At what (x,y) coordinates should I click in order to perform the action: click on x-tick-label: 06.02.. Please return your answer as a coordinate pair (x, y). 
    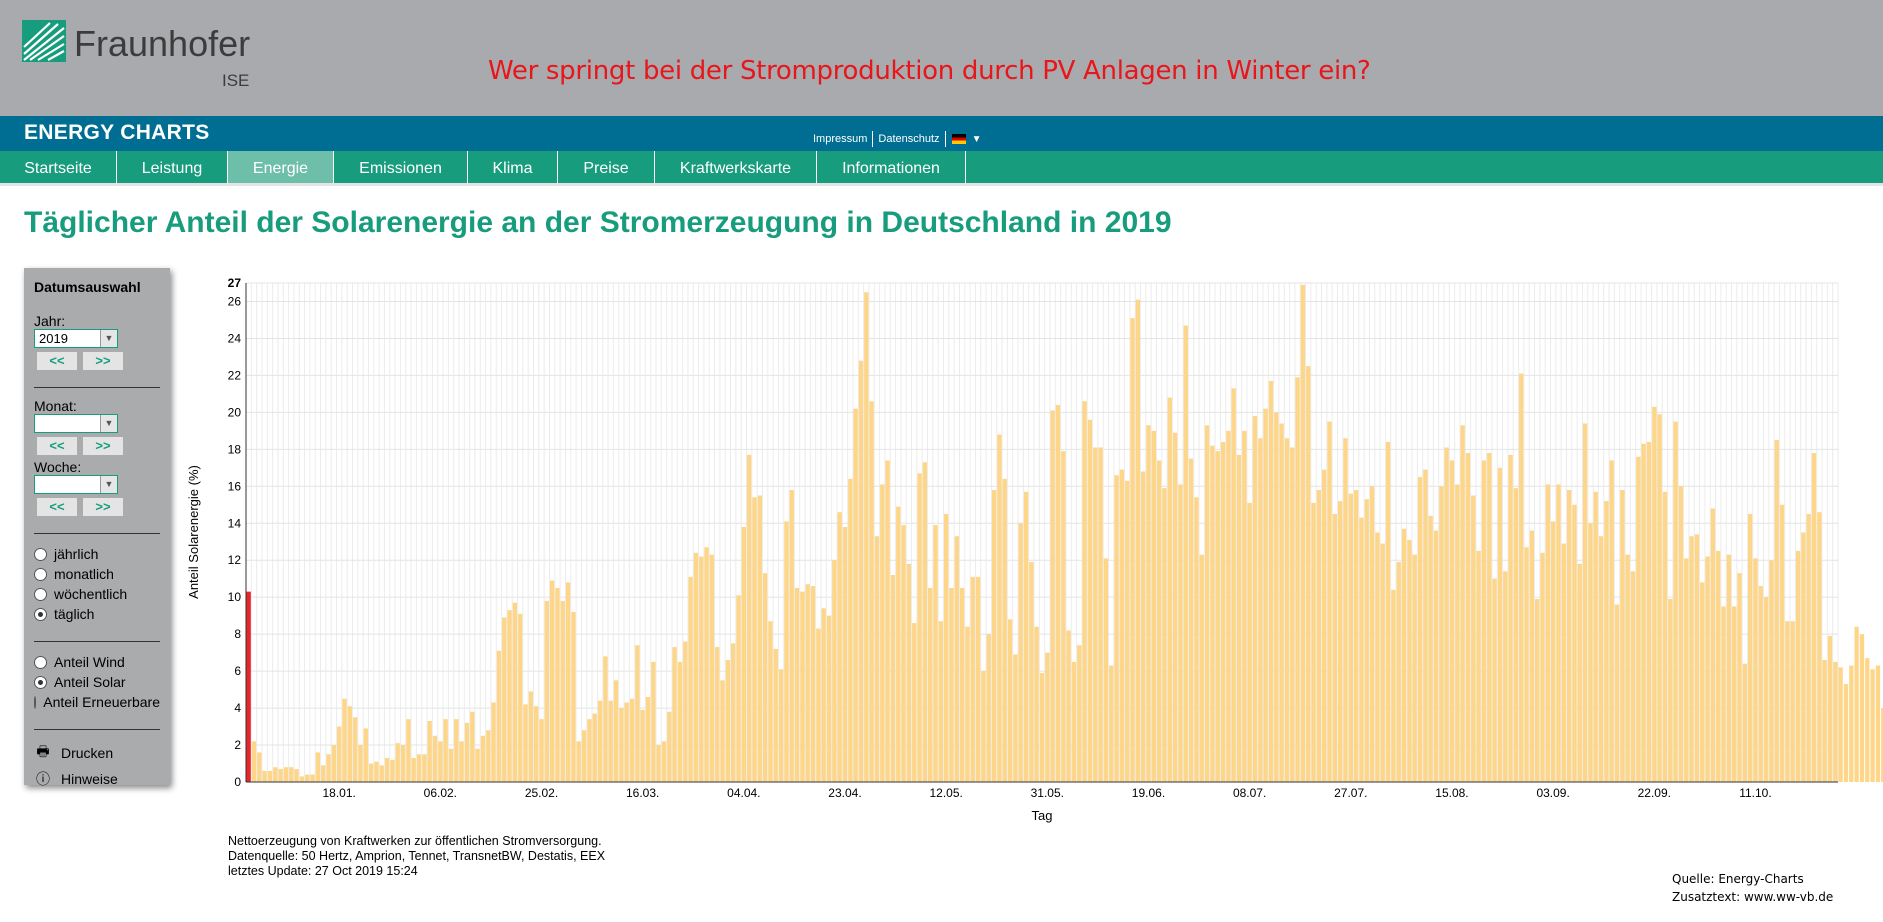
    Looking at the image, I should click on (440, 793).